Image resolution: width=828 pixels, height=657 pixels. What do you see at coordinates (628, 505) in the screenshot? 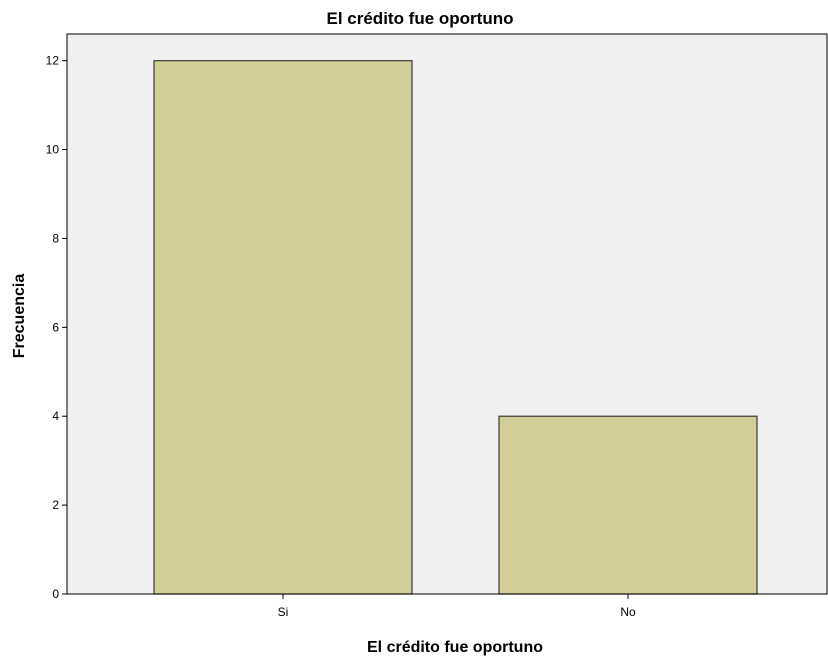
I see `bar-no` at bounding box center [628, 505].